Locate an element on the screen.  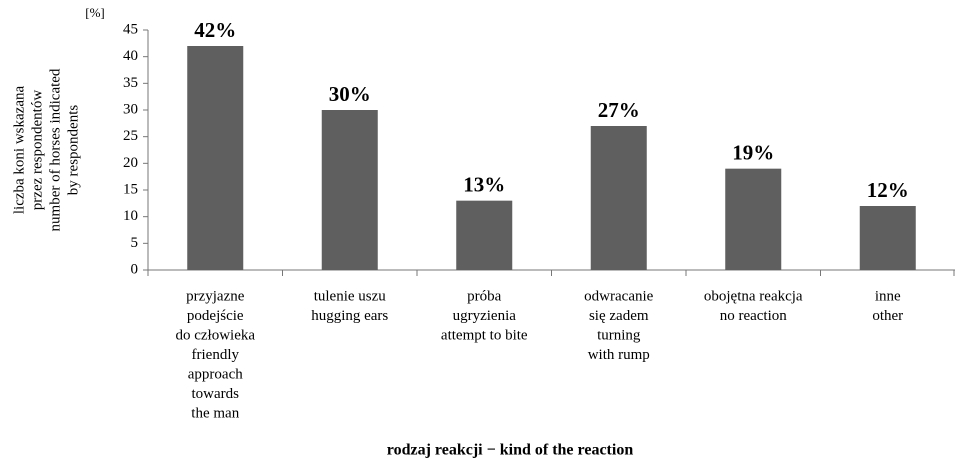
value-label: 13% is located at coordinates (484, 184).